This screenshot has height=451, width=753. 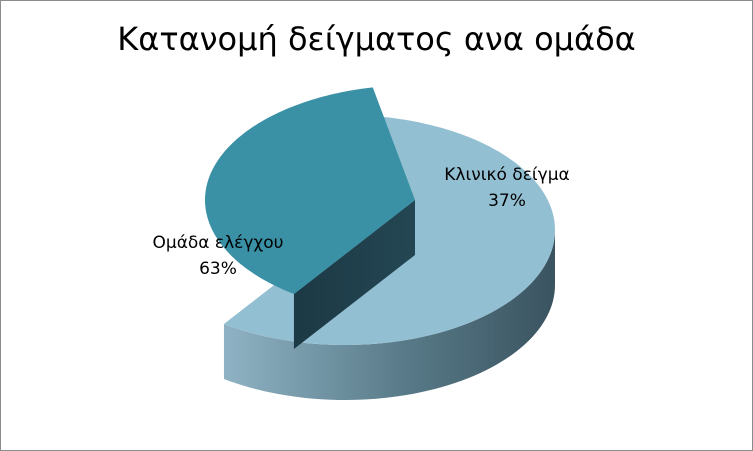 I want to click on slice-label-1: Κλινικό δείγμα, so click(x=506, y=175).